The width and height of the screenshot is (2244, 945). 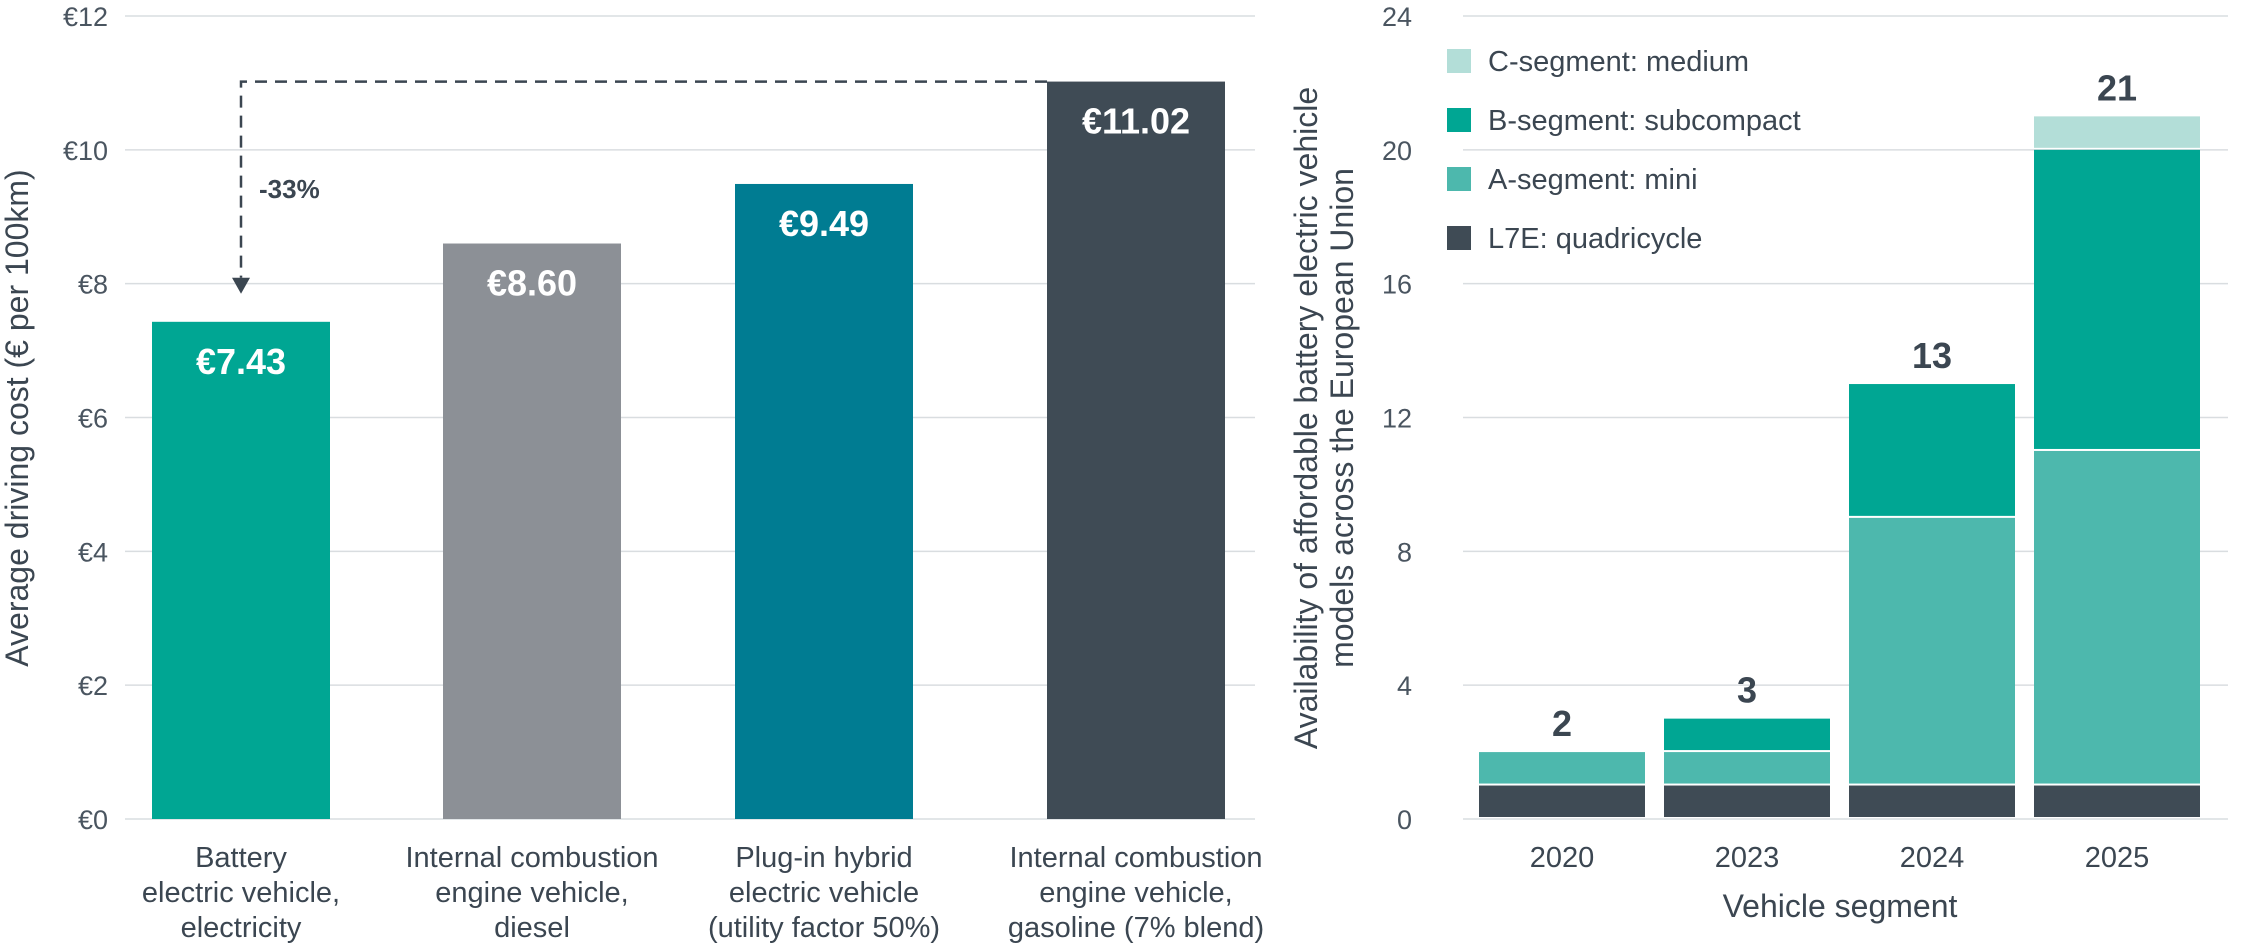 What do you see at coordinates (1397, 17) in the screenshot?
I see `y-tick-label: 24` at bounding box center [1397, 17].